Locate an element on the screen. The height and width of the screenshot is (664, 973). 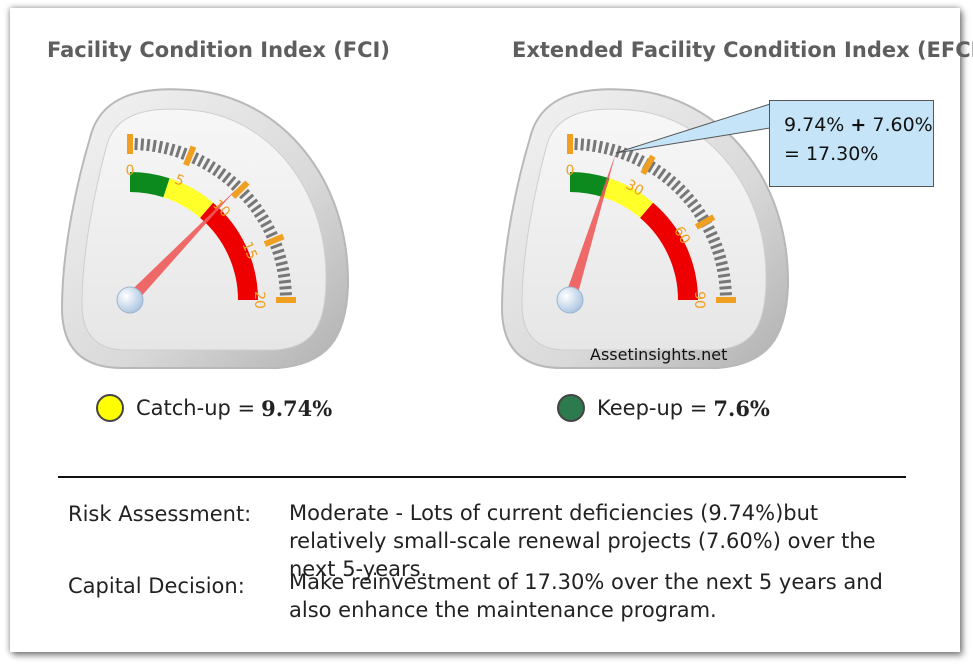
risk-label: Risk Assessment: is located at coordinates (160, 514).